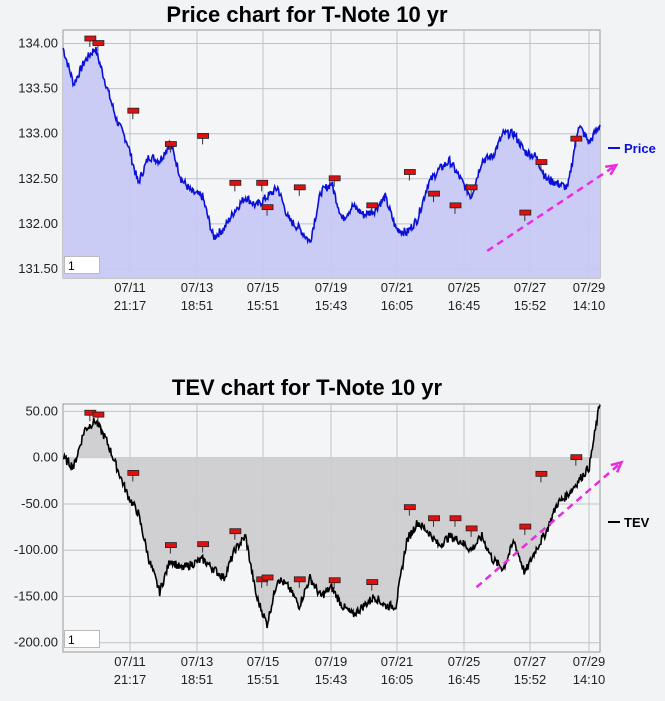 The height and width of the screenshot is (701, 665). I want to click on y-tick-label: 133.00, so click(38, 133).